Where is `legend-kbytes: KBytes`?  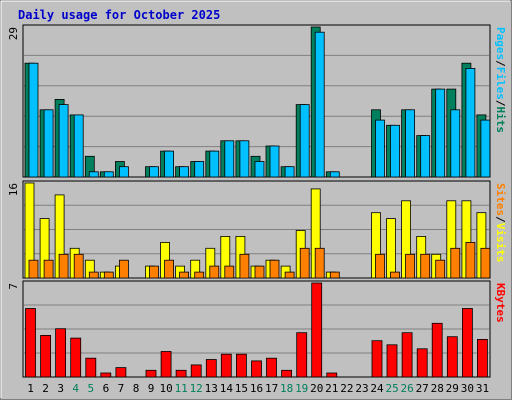
legend-kbytes: KBytes is located at coordinates (500, 303).